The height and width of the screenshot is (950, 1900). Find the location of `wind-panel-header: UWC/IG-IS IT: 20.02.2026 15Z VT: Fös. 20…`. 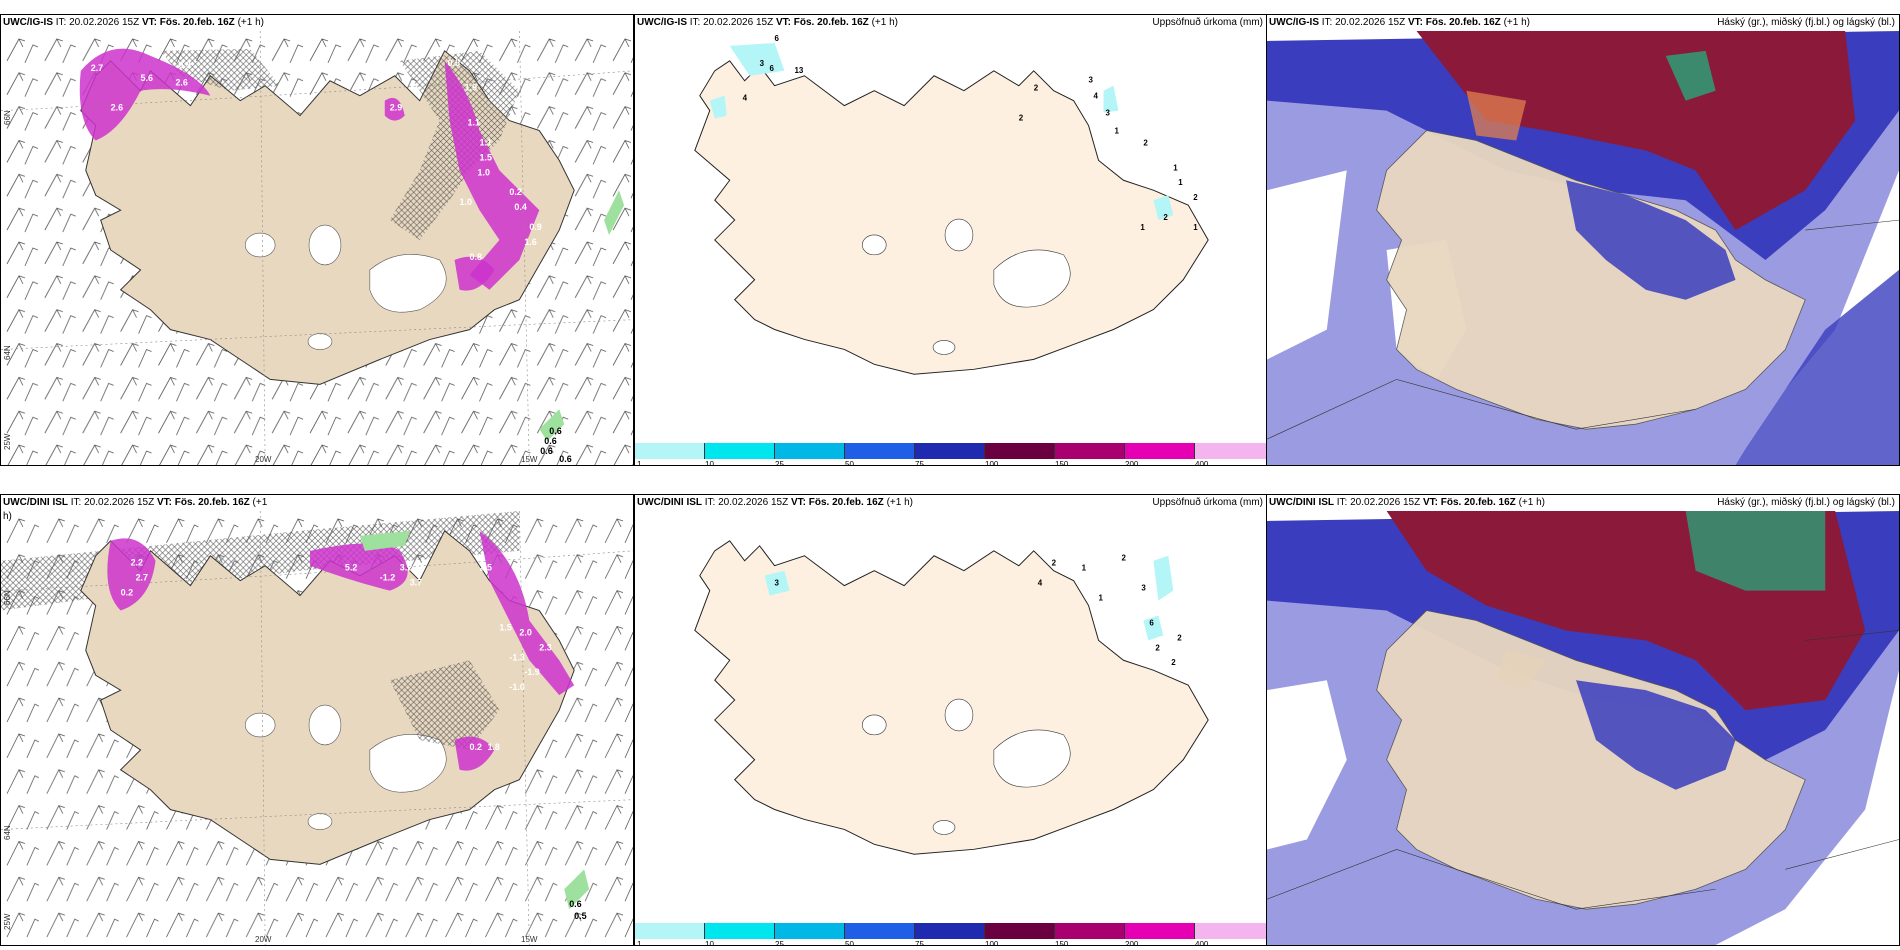

wind-panel-header: UWC/IG-IS IT: 20.02.2026 15Z VT: Fös. 20… is located at coordinates (133, 22).